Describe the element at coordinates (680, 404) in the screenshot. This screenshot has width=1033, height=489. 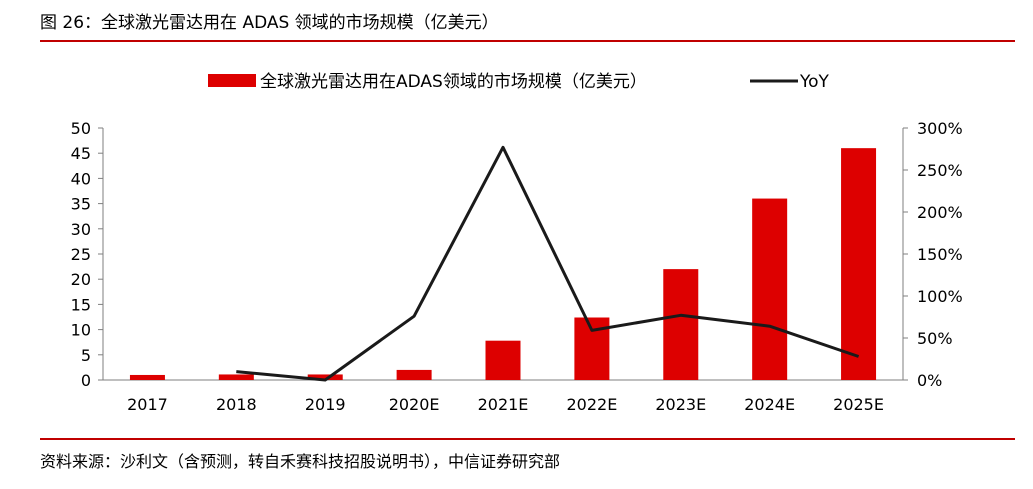
I see `x-tick-label: 2023E` at that location.